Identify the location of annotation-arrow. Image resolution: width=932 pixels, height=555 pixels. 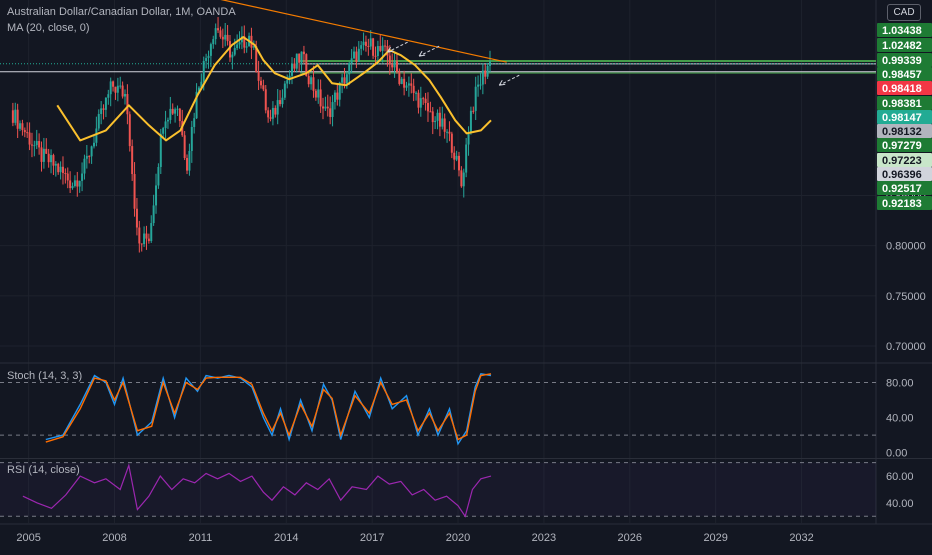
(429, 51).